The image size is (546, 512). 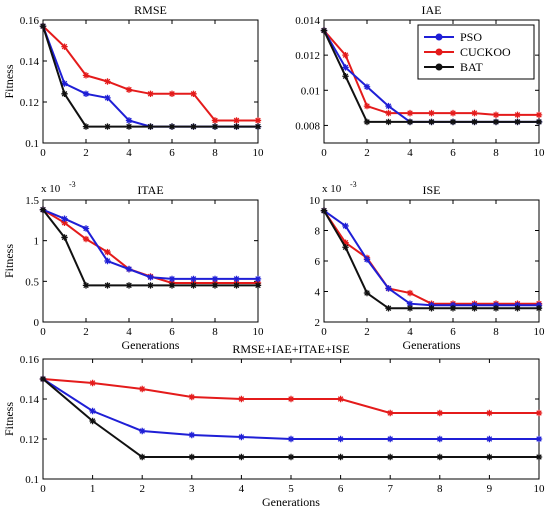 I want to click on exponent-power: -3, so click(x=72, y=184).